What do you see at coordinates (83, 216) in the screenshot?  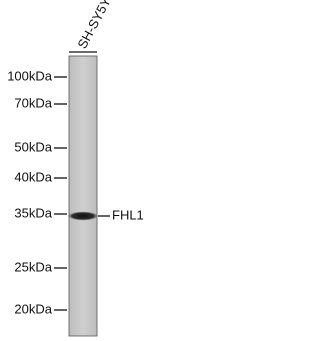 I see `band` at bounding box center [83, 216].